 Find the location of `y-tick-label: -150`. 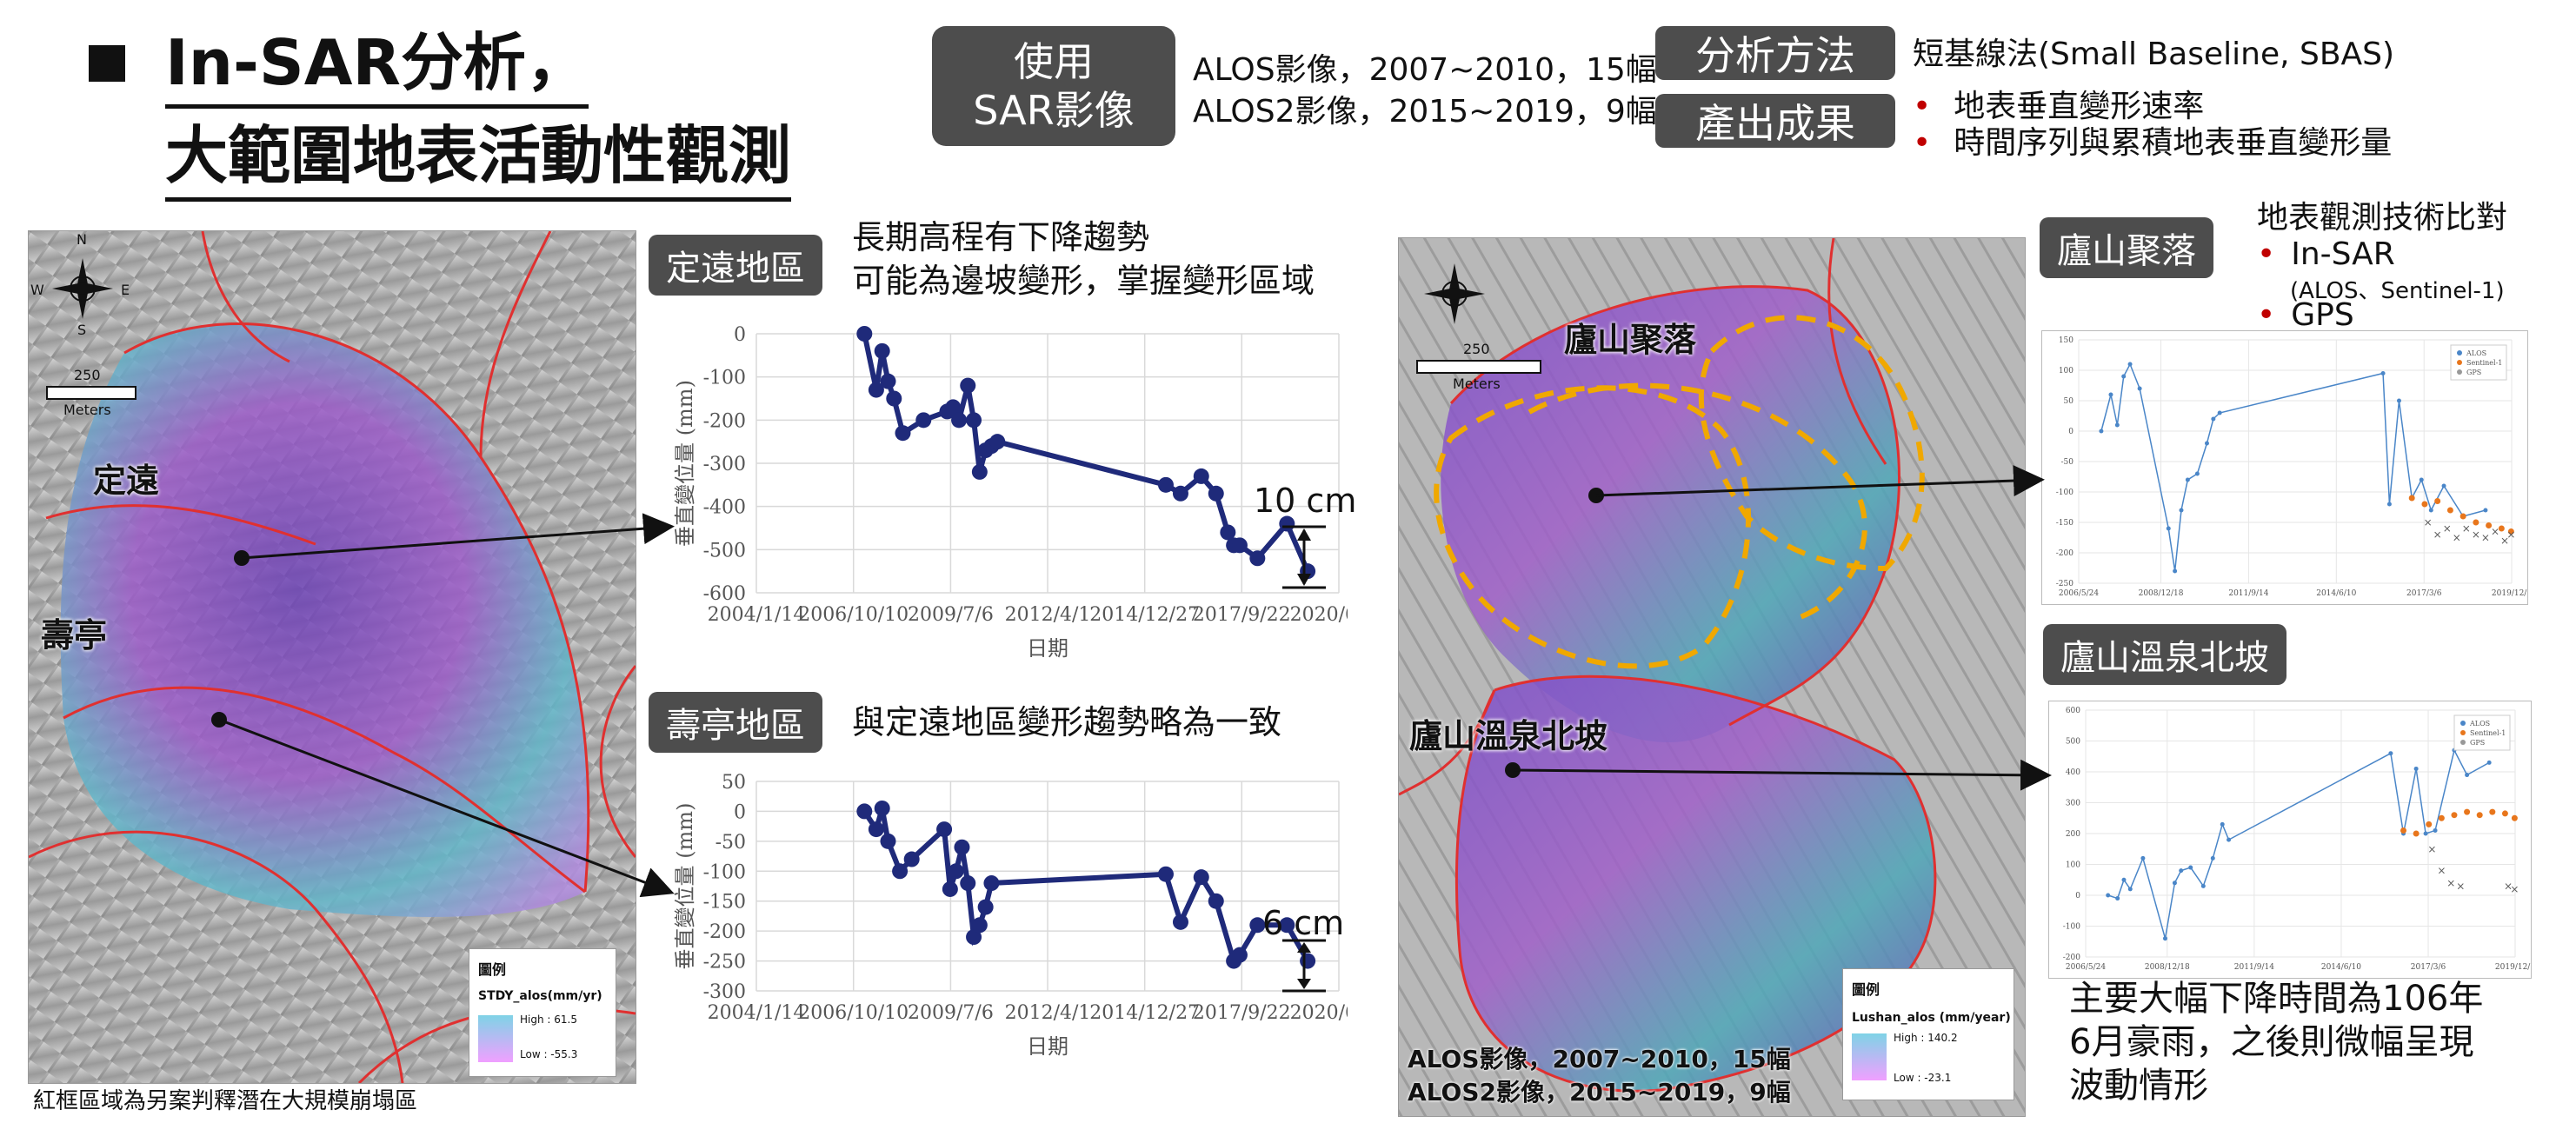

y-tick-label: -150 is located at coordinates (2064, 523).